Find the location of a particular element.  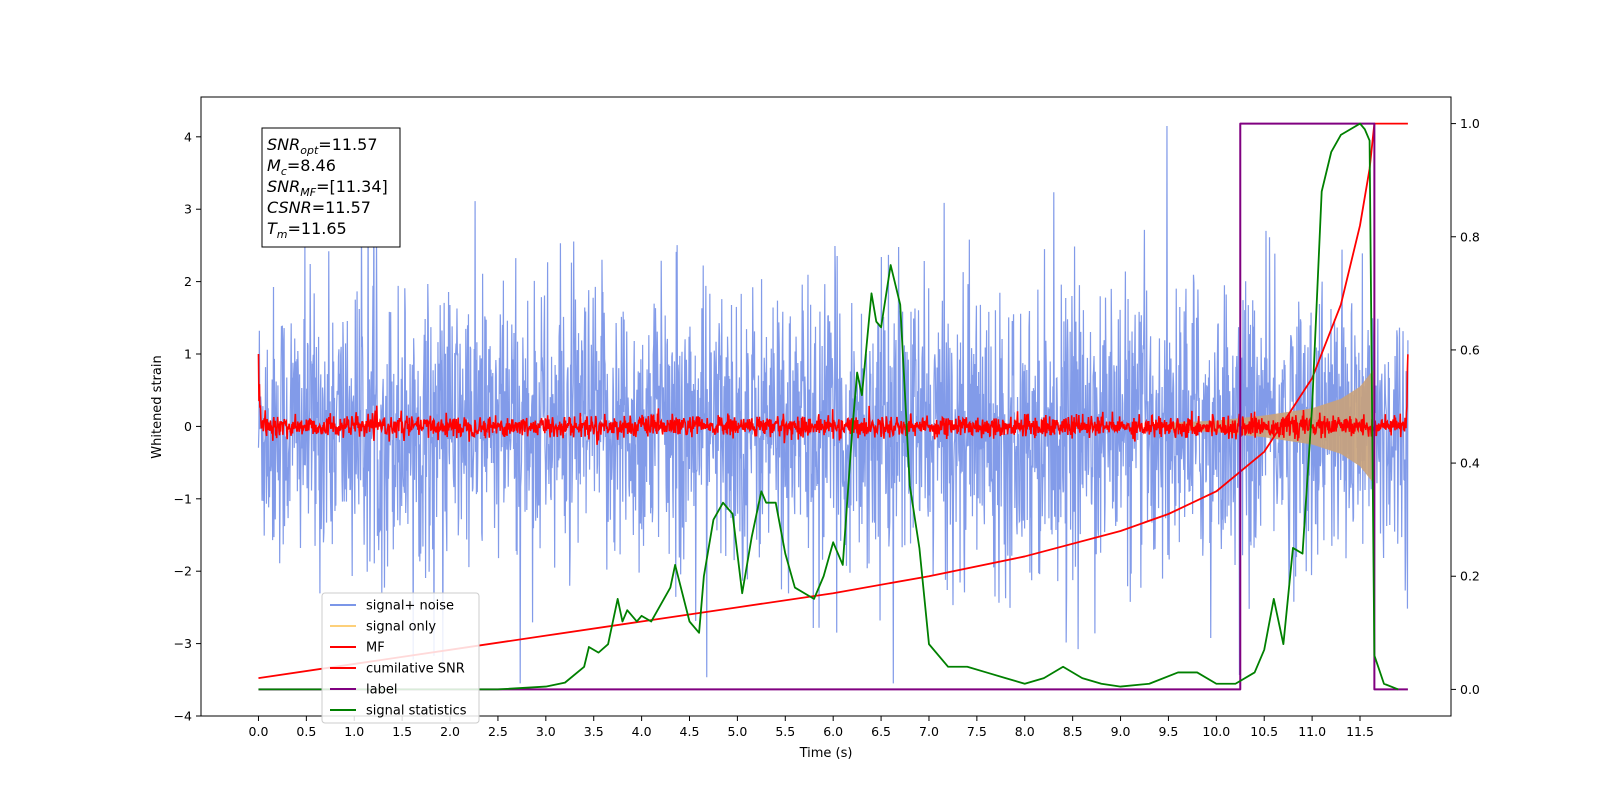

y-tick-label: −3 is located at coordinates (183, 643).